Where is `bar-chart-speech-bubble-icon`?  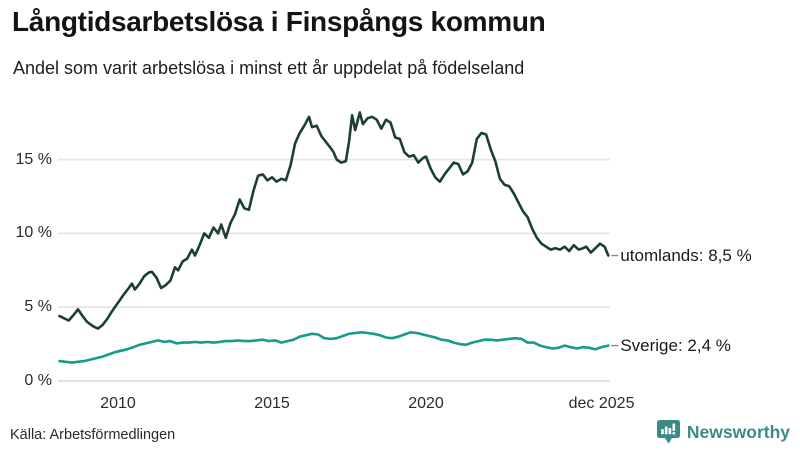
bar-chart-speech-bubble-icon is located at coordinates (668, 432).